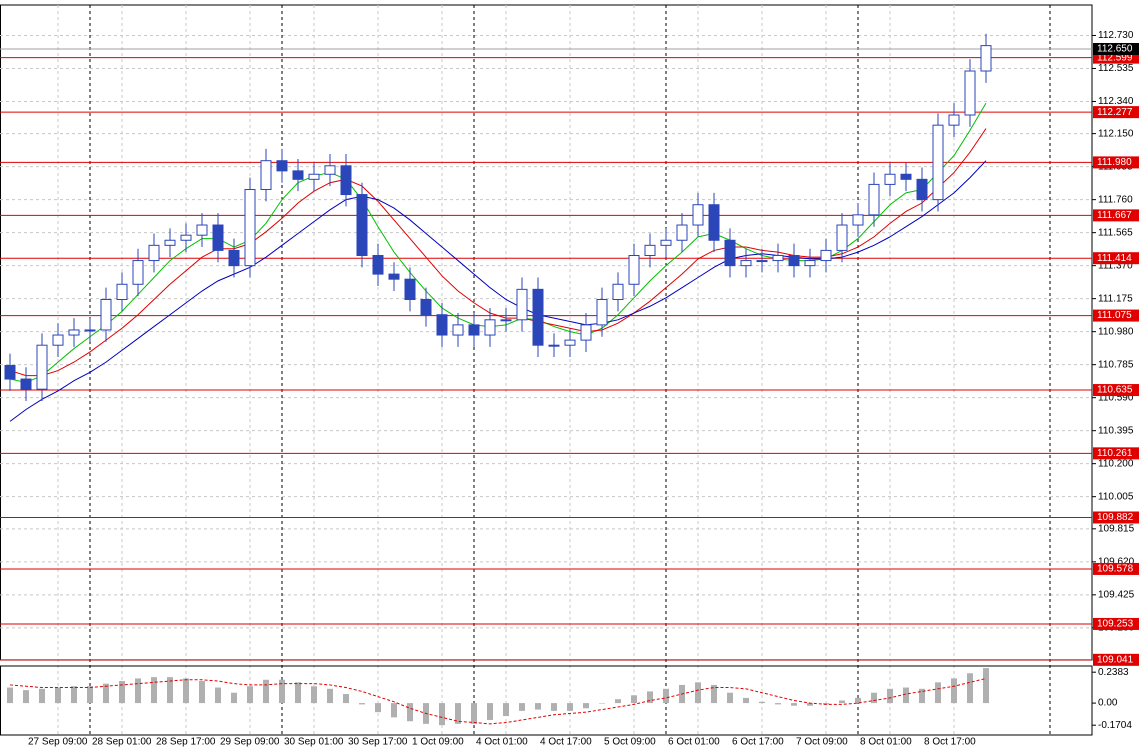 This screenshot has height=754, width=1140. What do you see at coordinates (502, 742) in the screenshot?
I see `x-tick-label: 4 Oct 01:00` at bounding box center [502, 742].